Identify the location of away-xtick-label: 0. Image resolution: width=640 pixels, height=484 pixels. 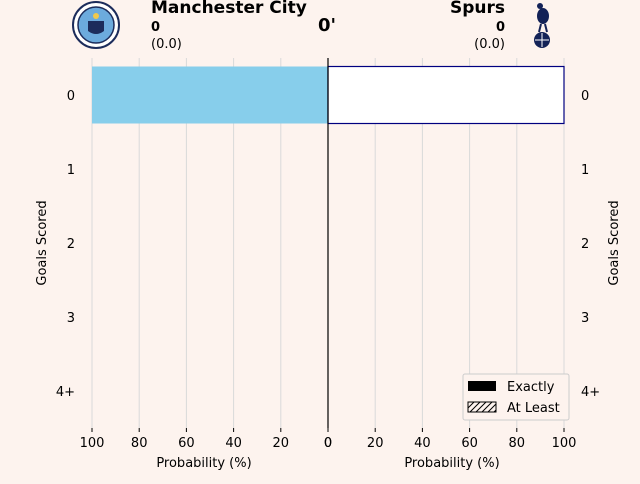
(328, 443).